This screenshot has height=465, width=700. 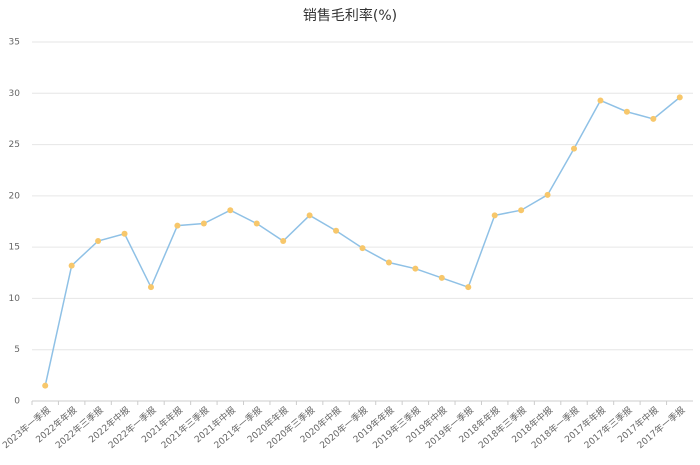 What do you see at coordinates (14, 43) in the screenshot?
I see `y-tick-label: 35` at bounding box center [14, 43].